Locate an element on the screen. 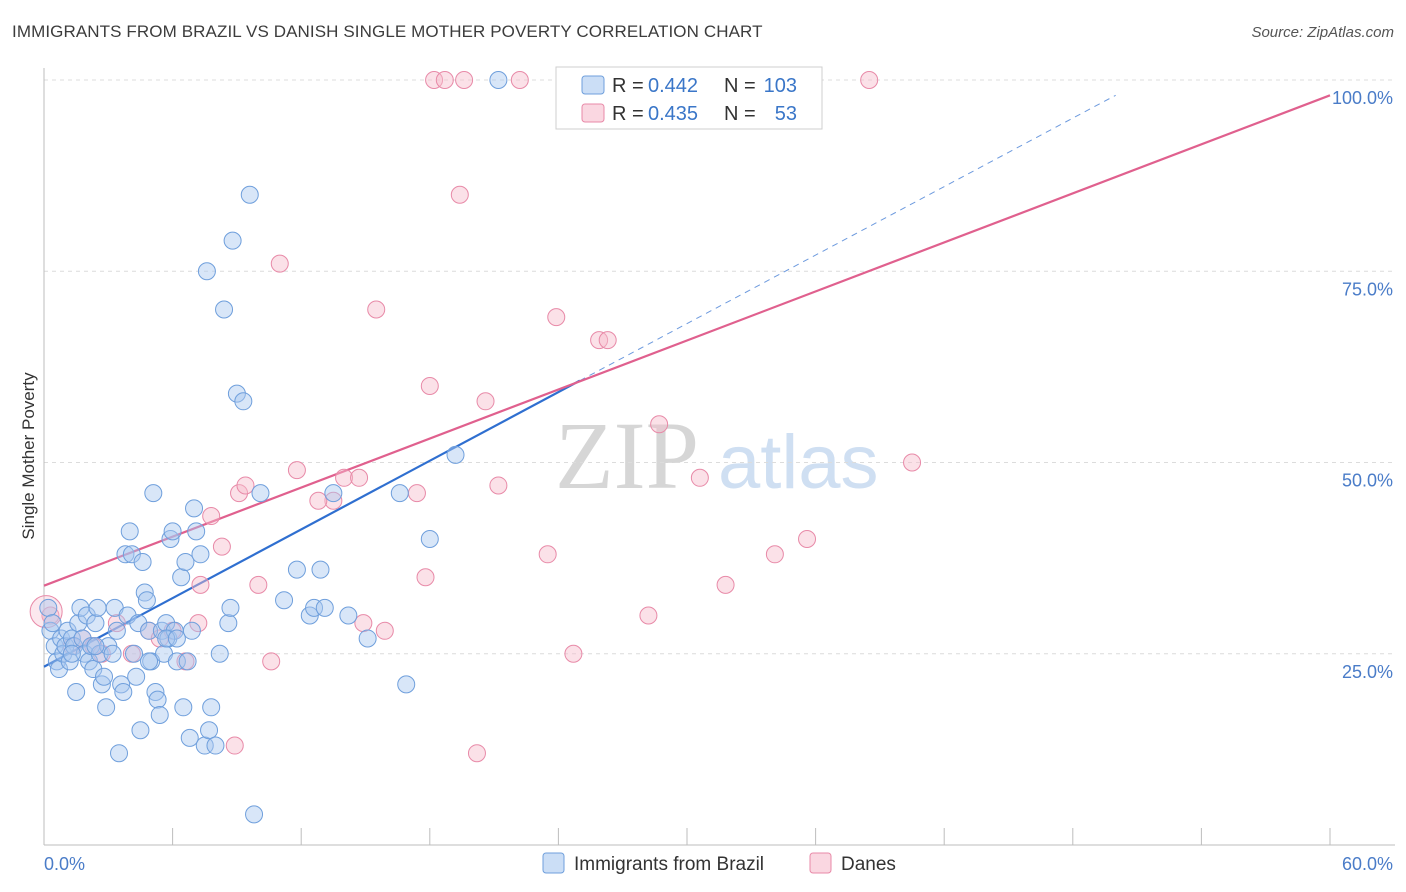  x-tick-label-min: 0.0% is located at coordinates (64, 864).